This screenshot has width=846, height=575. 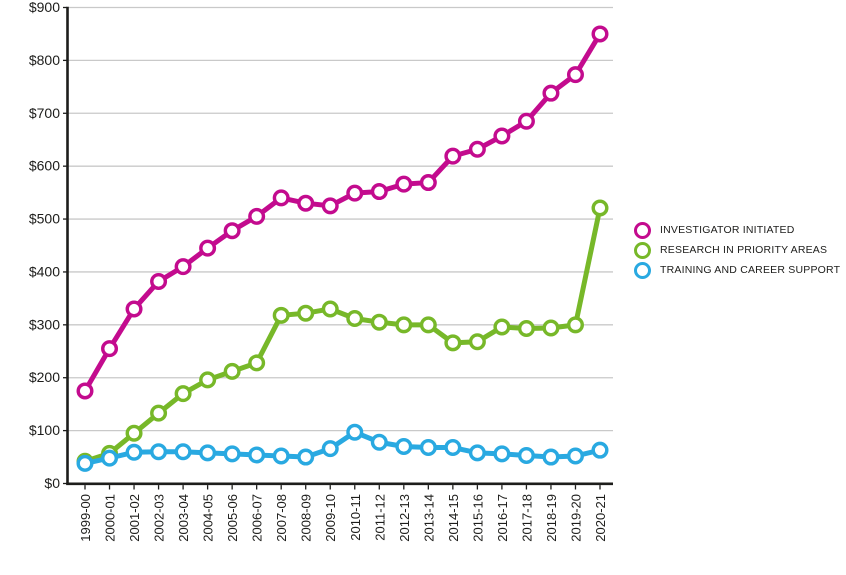 I want to click on y-tick-label: $200, so click(x=44, y=377).